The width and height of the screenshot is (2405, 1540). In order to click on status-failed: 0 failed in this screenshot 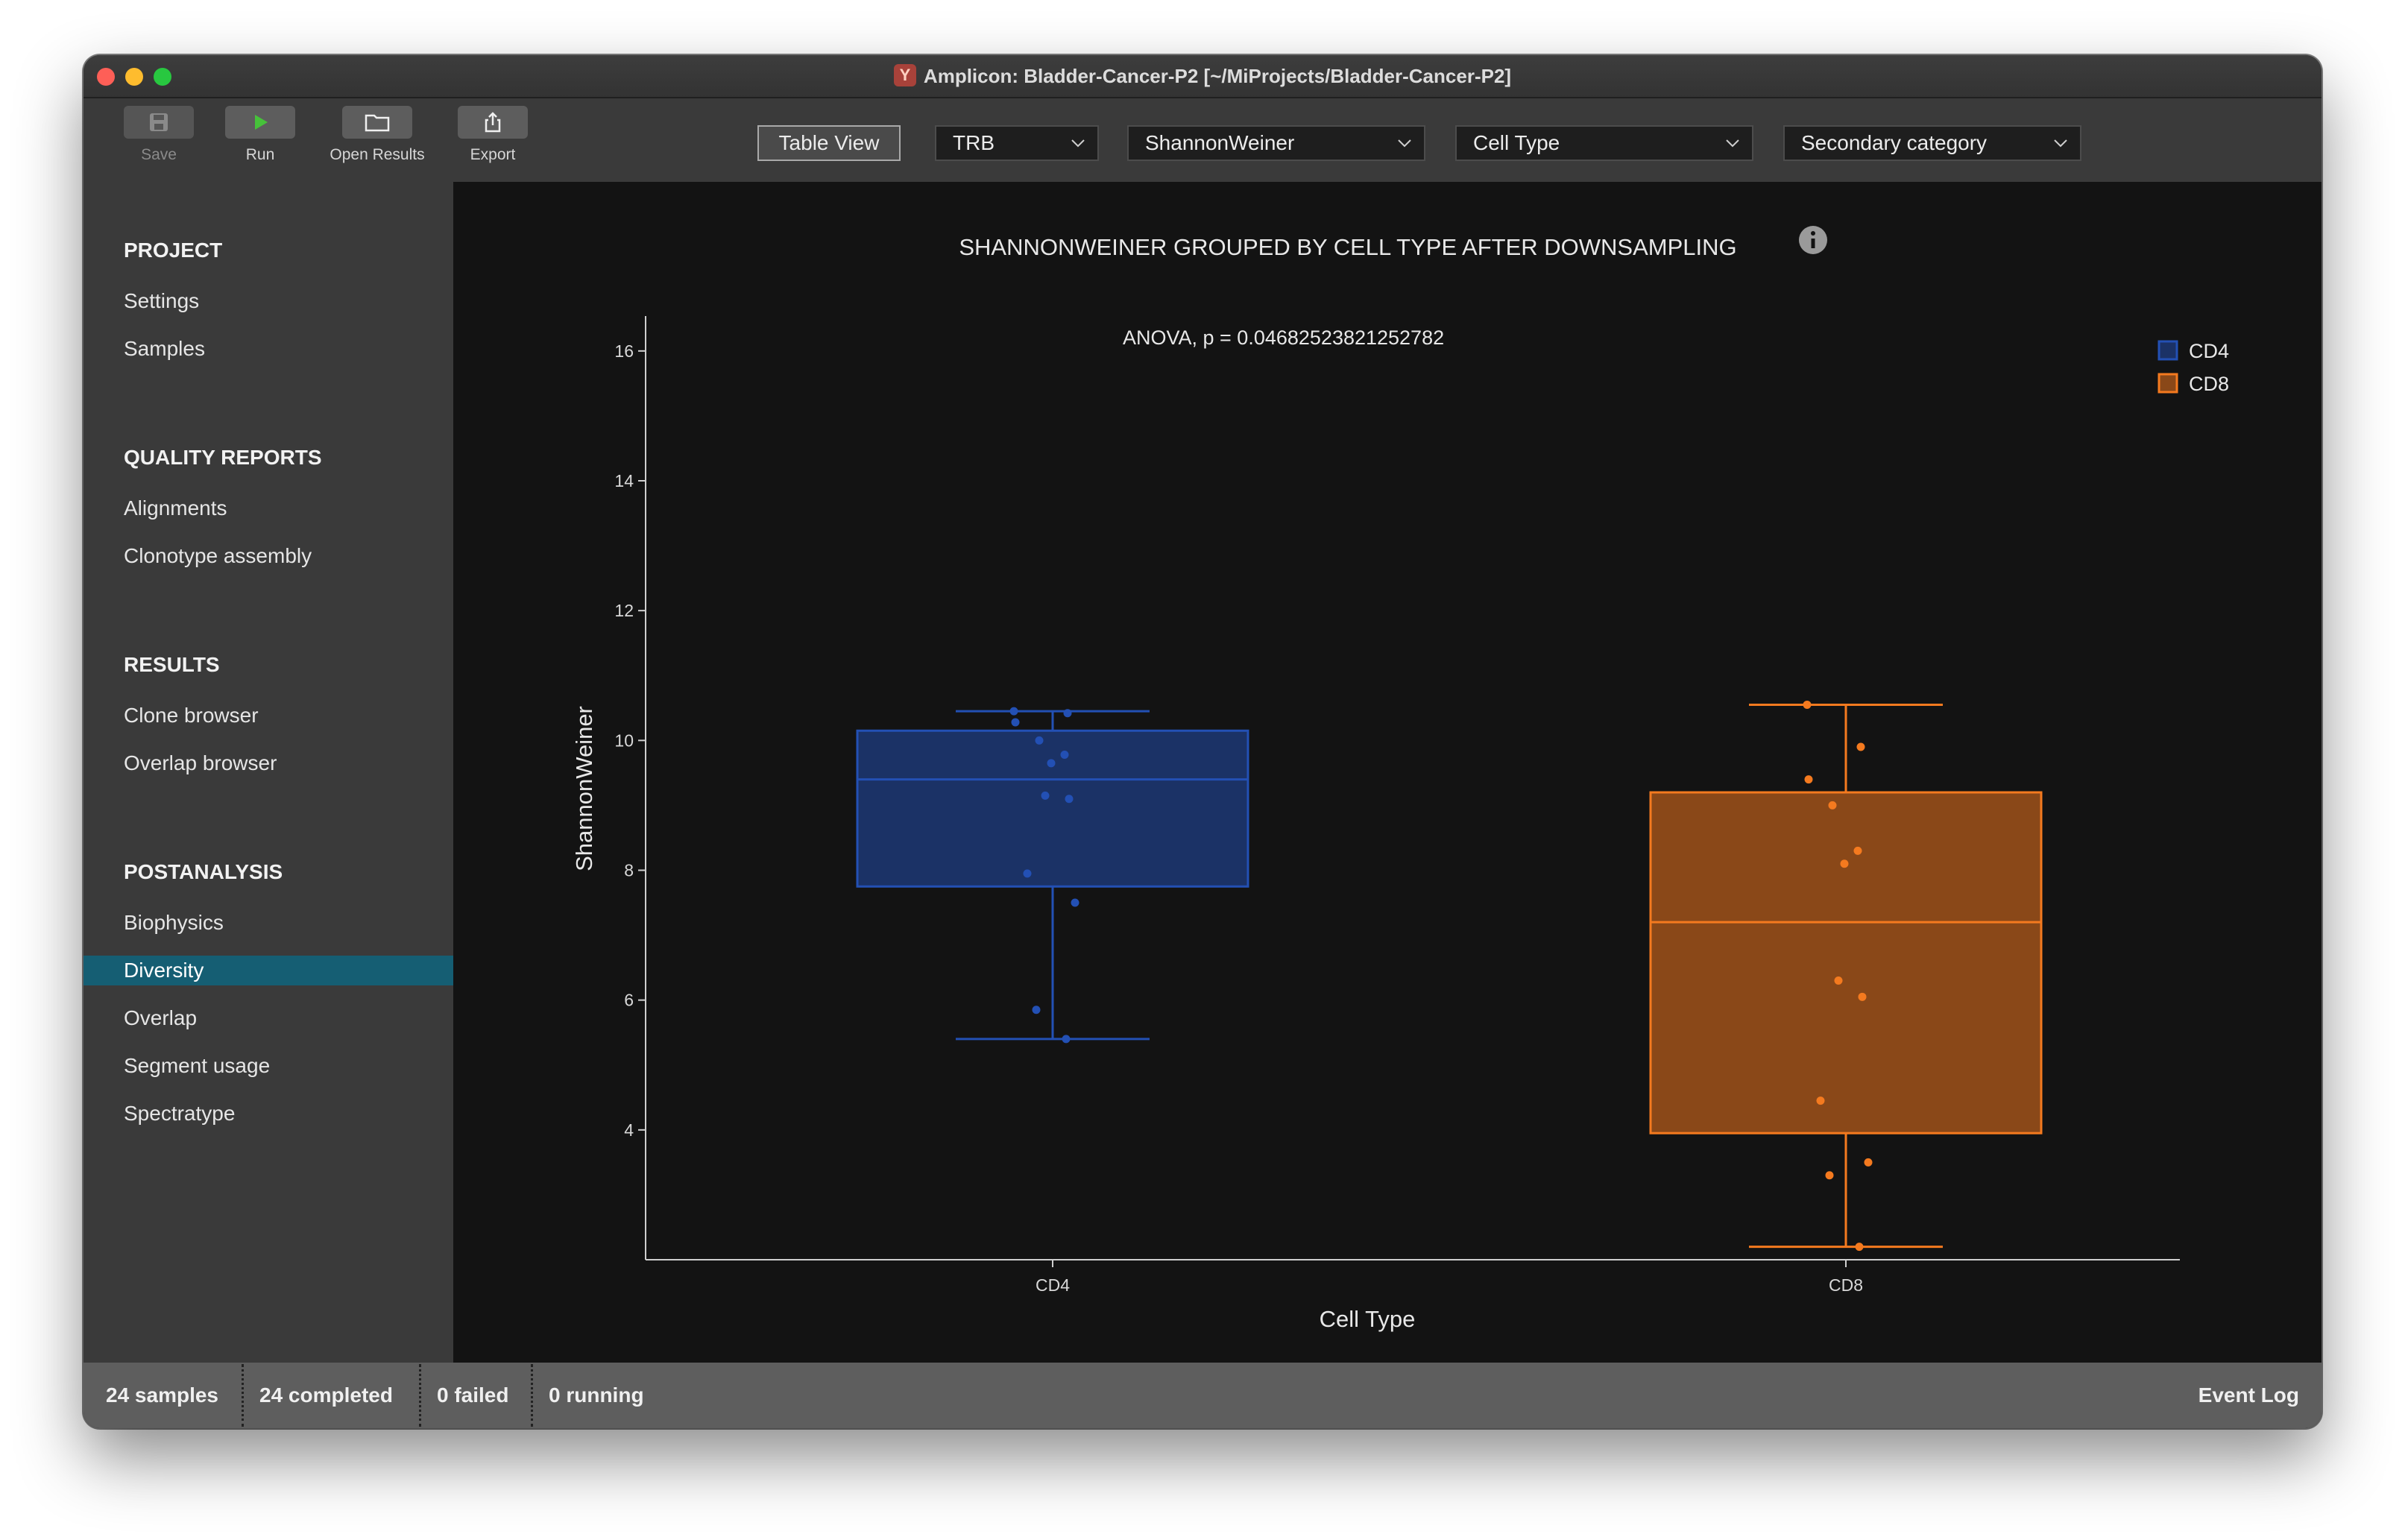, I will do `click(473, 1395)`.